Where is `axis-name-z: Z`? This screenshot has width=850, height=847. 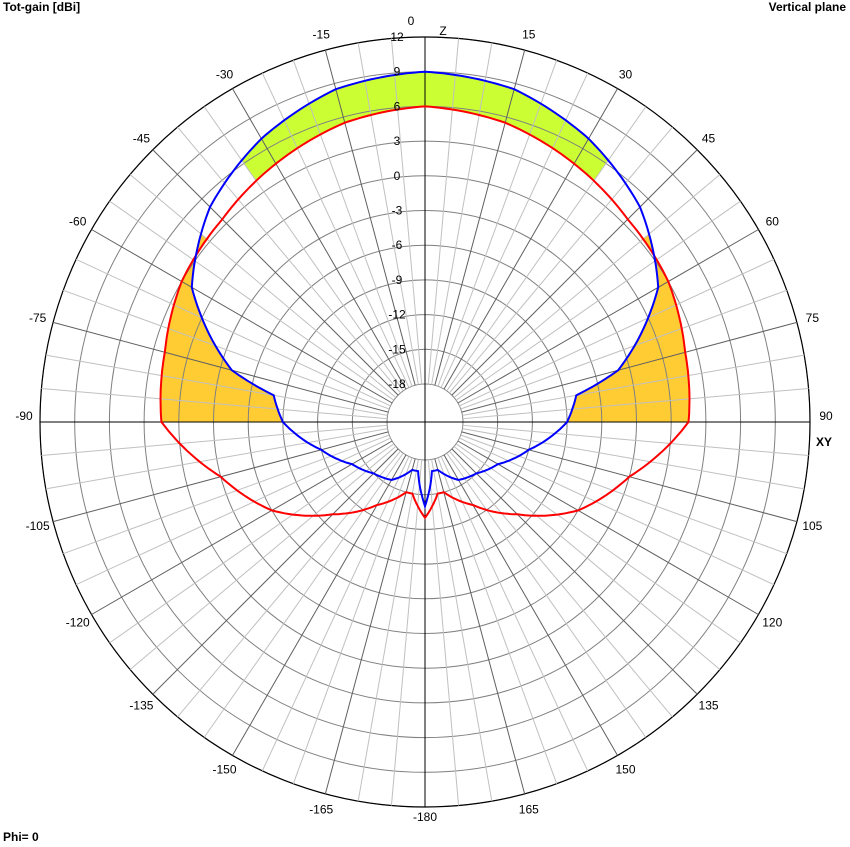
axis-name-z: Z is located at coordinates (442, 31).